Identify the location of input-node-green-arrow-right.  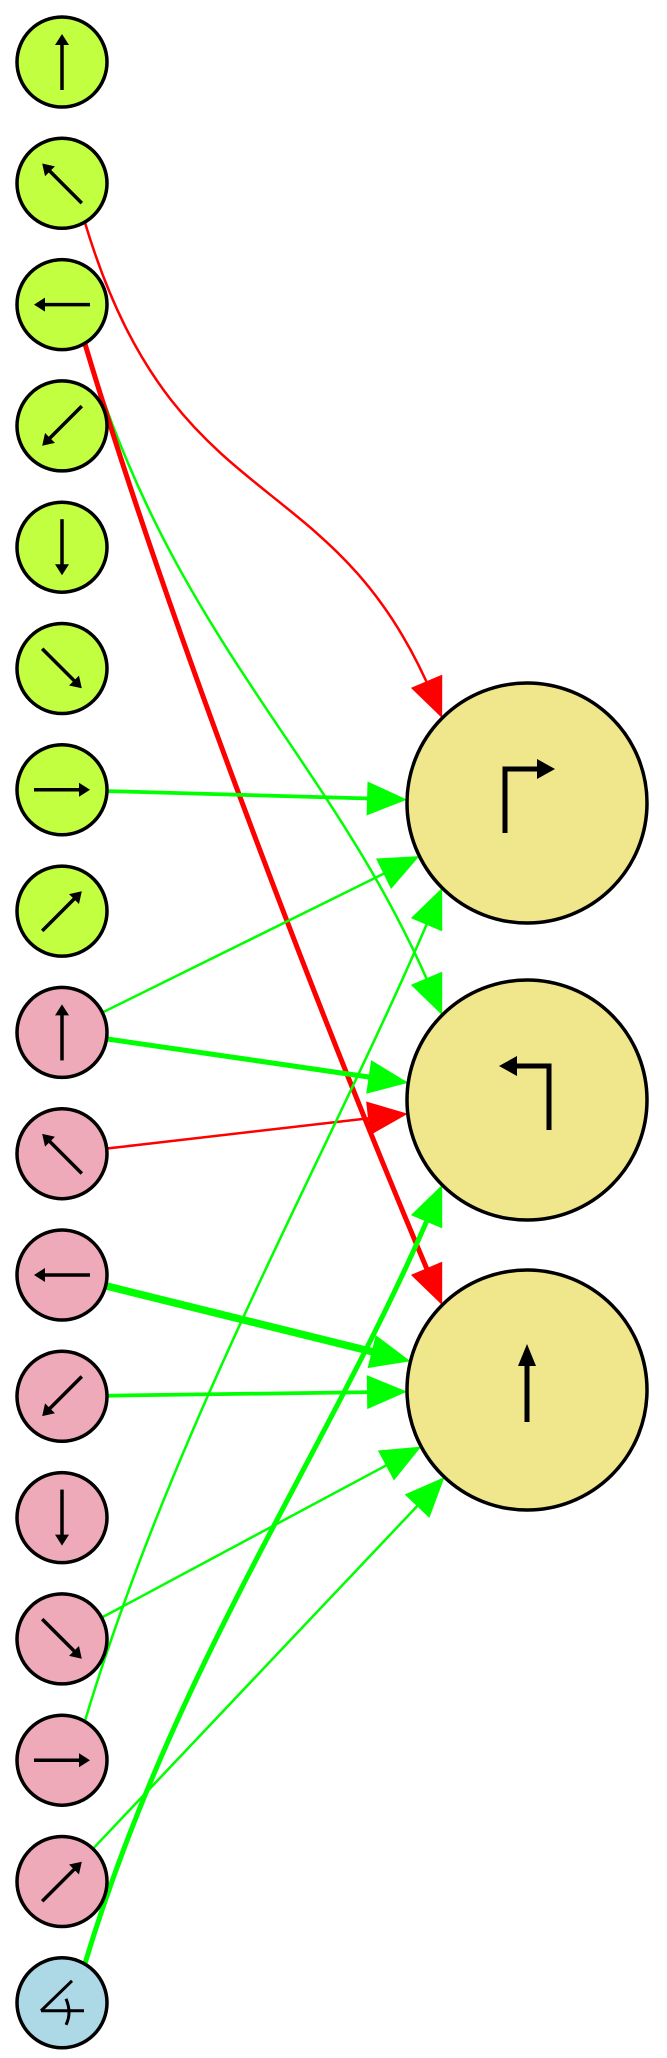
(62, 790).